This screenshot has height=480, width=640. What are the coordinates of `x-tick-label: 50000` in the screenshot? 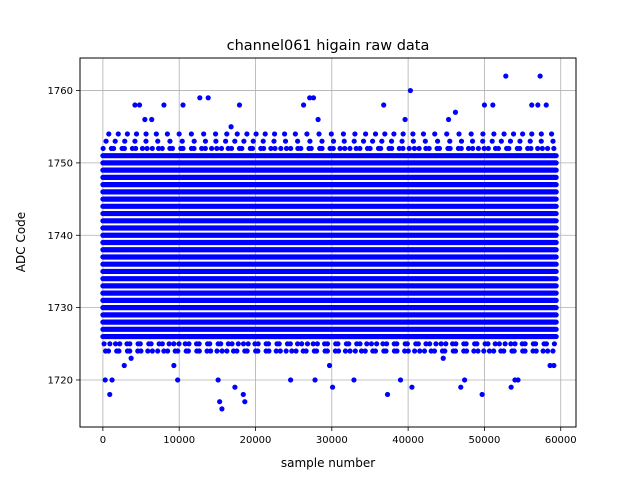 It's located at (485, 440).